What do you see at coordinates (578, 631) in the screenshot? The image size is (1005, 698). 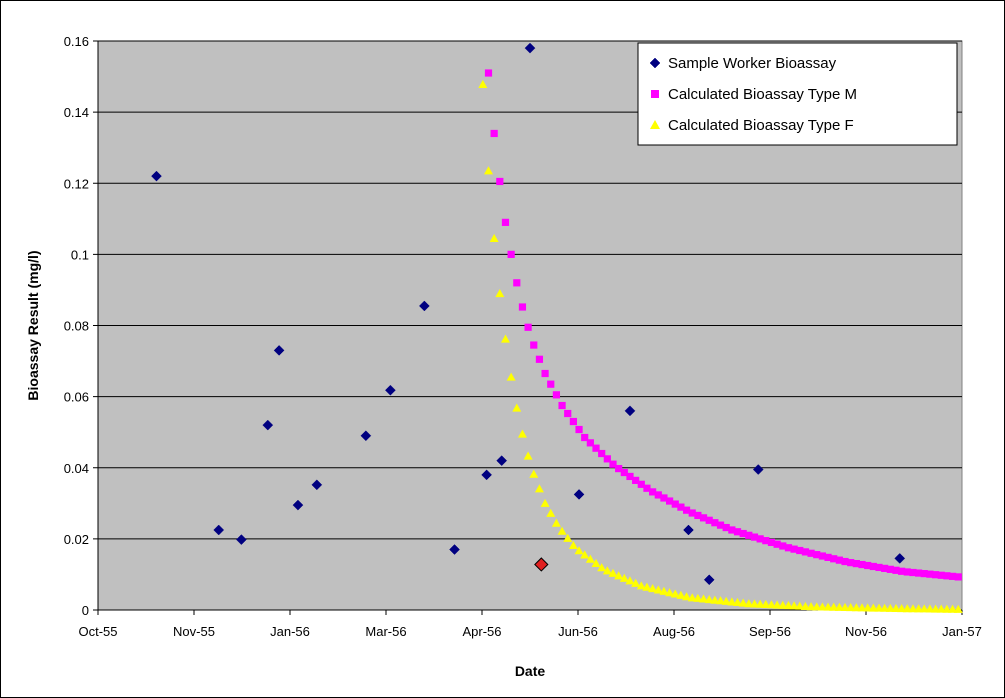 I see `x-tick-label: Jun-56` at bounding box center [578, 631].